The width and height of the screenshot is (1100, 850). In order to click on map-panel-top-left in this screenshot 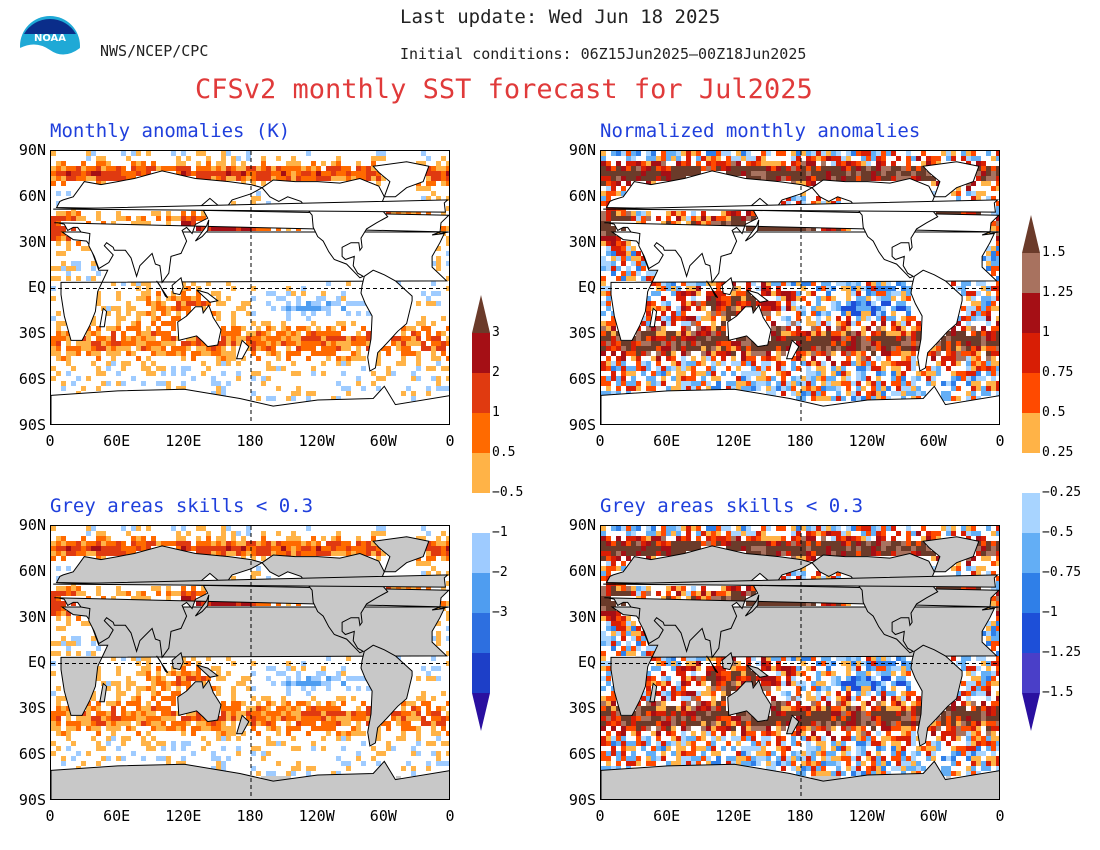, I will do `click(250, 287)`.